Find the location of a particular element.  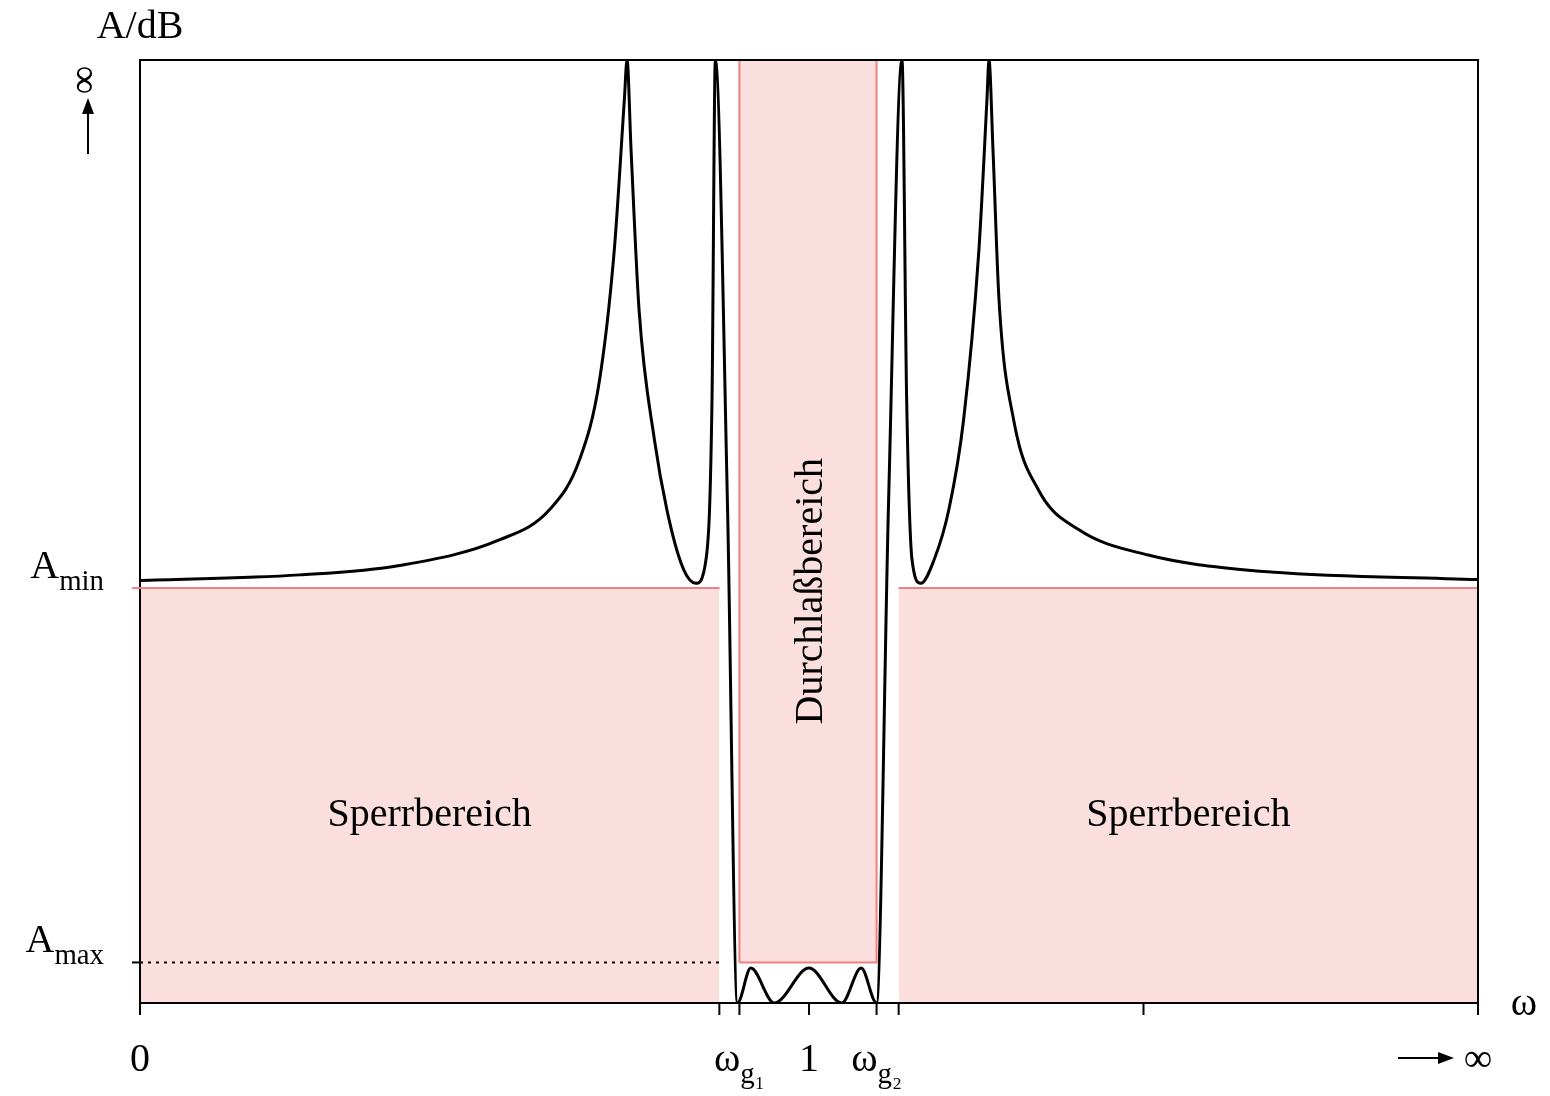

y-axis-title: A/dB is located at coordinates (140, 24).